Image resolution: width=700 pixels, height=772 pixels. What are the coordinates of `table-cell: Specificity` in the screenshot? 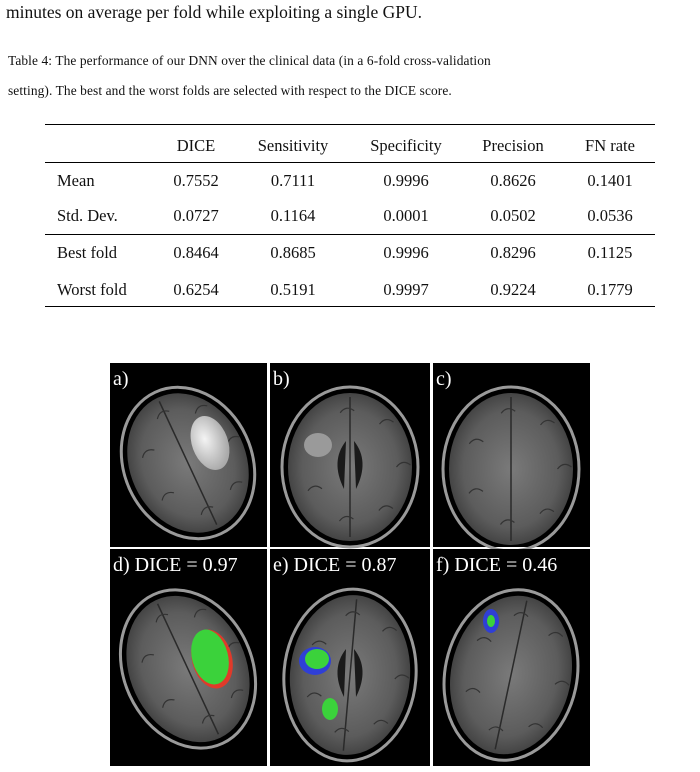 It's located at (406, 145).